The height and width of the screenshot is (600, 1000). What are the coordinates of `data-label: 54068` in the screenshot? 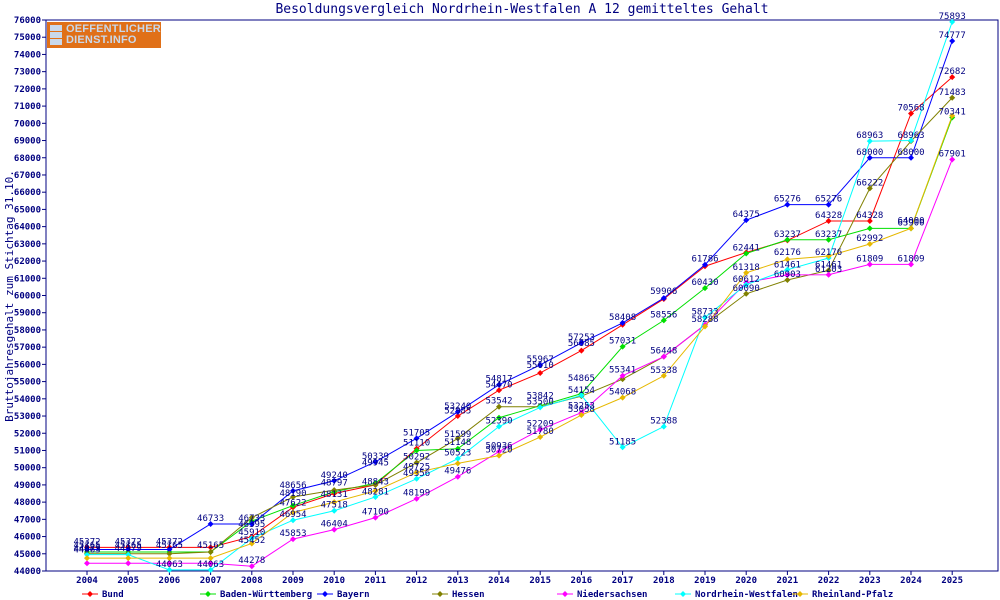 It's located at (622, 393).